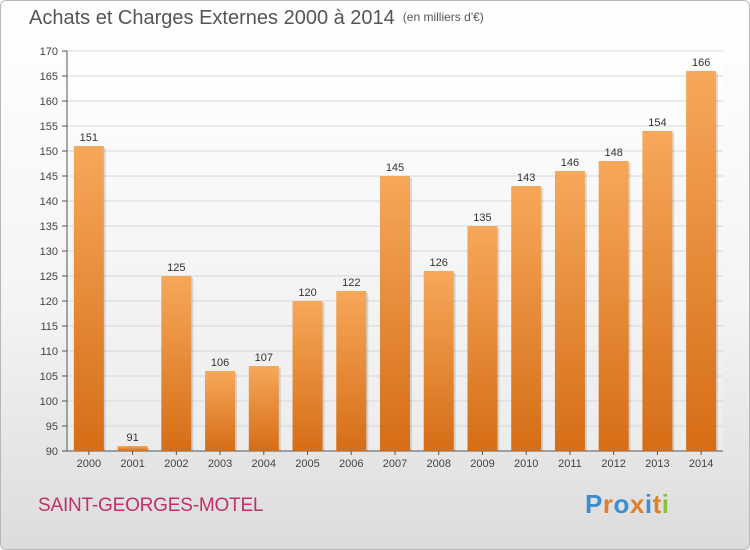 Image resolution: width=750 pixels, height=550 pixels. Describe the element at coordinates (351, 371) in the screenshot. I see `bar-2006` at that location.